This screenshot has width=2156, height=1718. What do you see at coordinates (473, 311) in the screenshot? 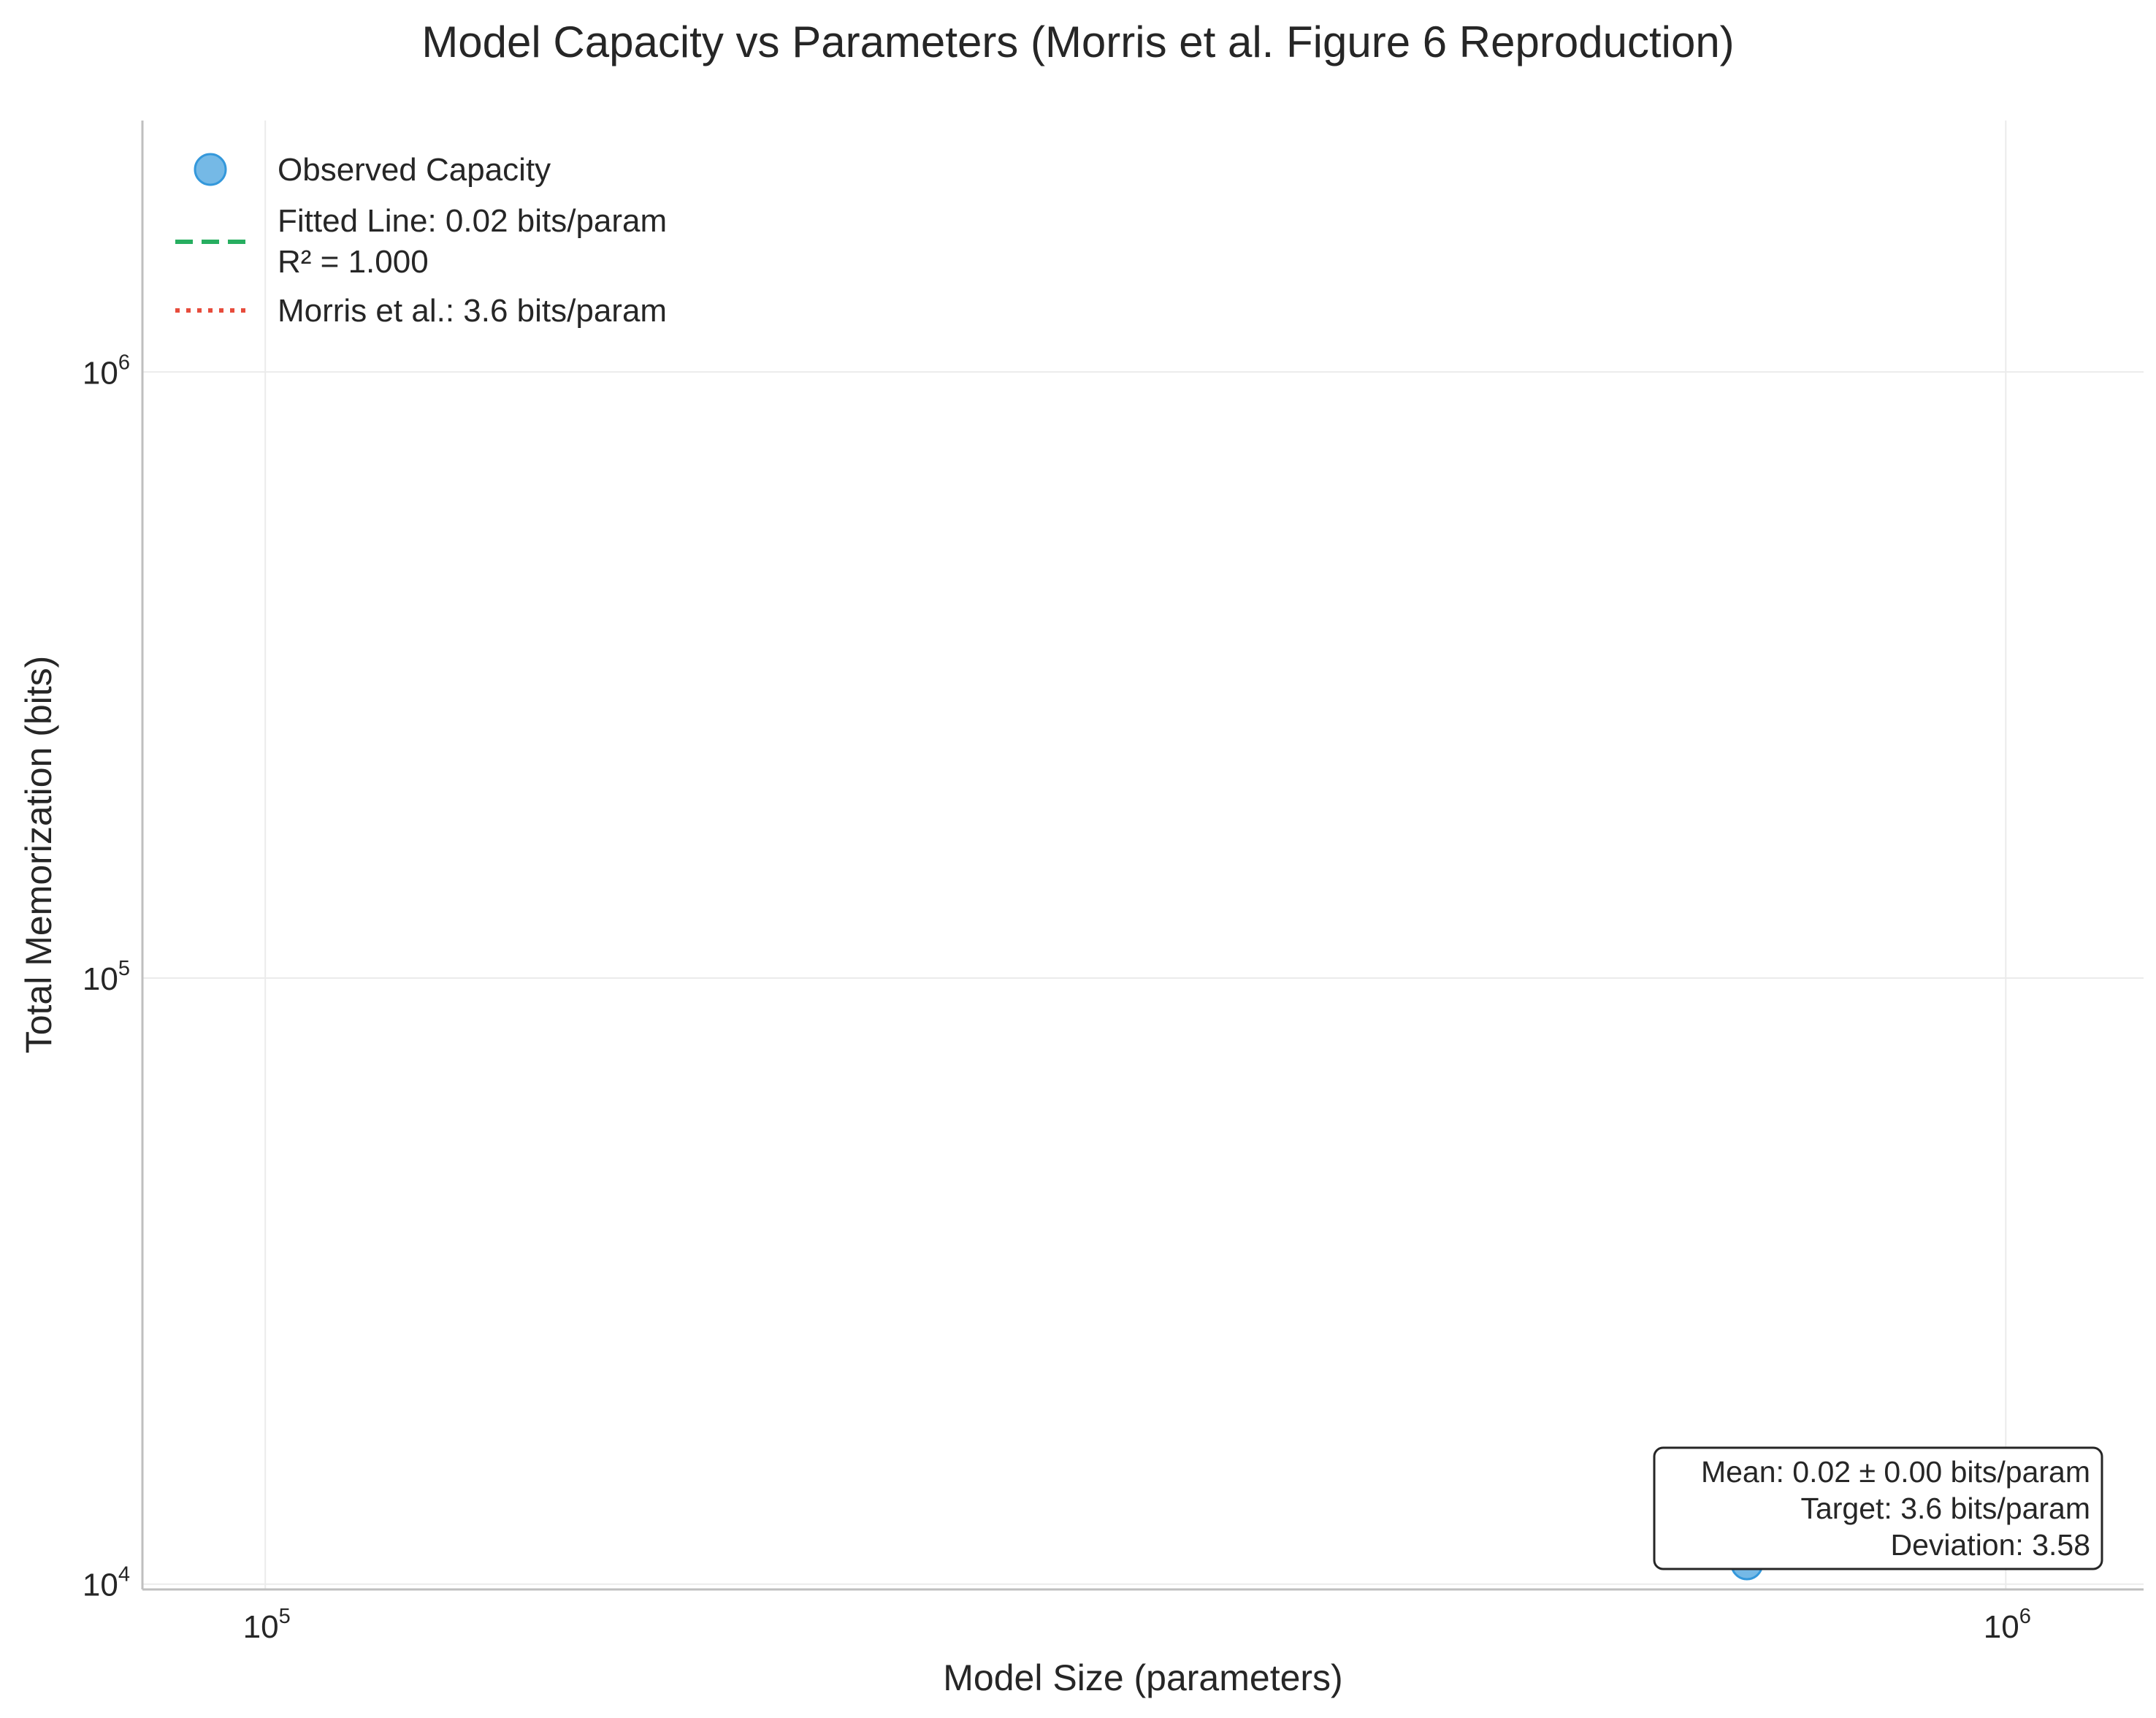
I see `legend-label: Morris et al.: 3.6 bits/param` at bounding box center [473, 311].